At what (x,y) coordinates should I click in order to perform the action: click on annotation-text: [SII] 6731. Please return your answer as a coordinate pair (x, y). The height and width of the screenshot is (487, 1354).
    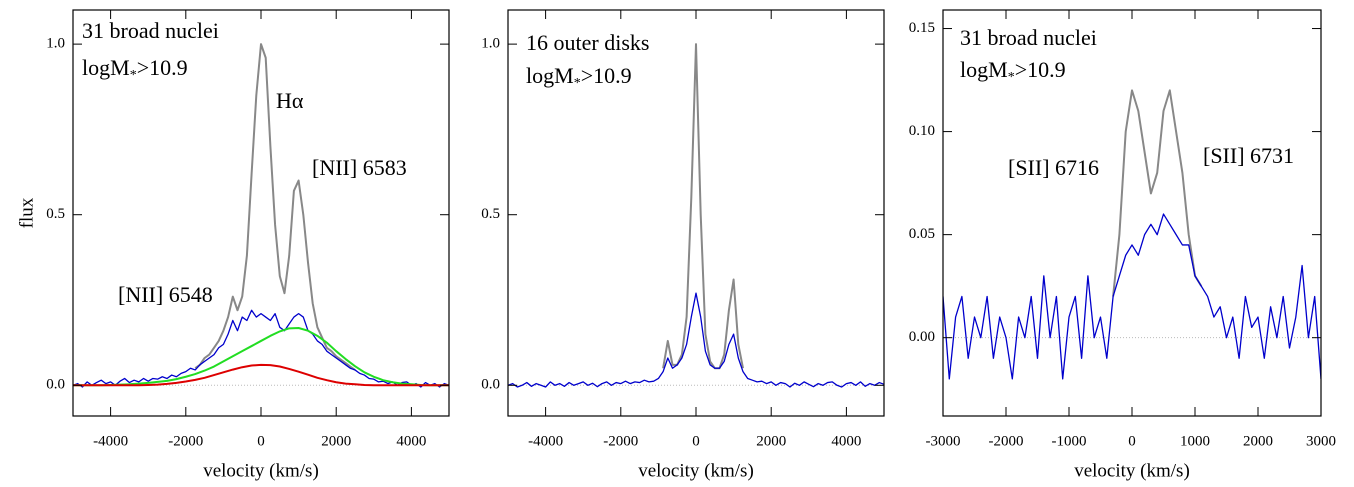
    Looking at the image, I should click on (1248, 155).